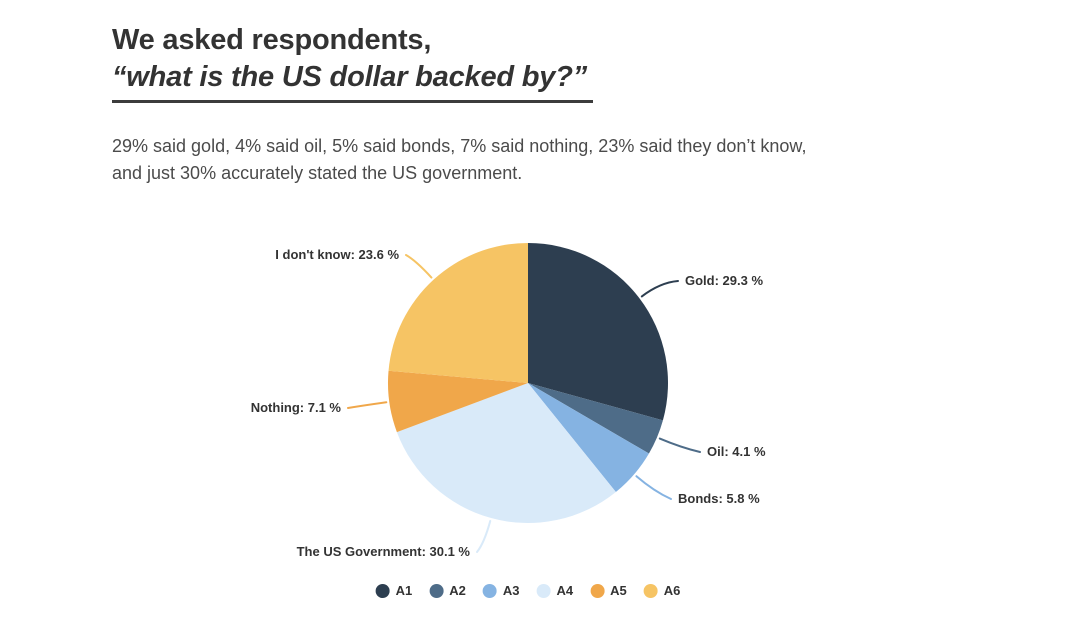 This screenshot has width=1070, height=636. What do you see at coordinates (719, 498) in the screenshot?
I see `pie-label-bonds: Bonds: 5.8 %` at bounding box center [719, 498].